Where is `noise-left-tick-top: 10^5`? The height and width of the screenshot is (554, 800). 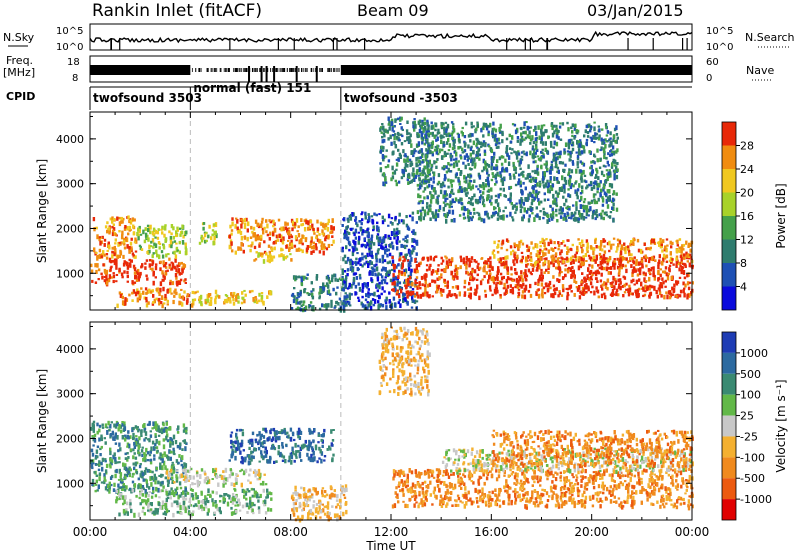
noise-left-tick-top: 10^5 is located at coordinates (69, 31).